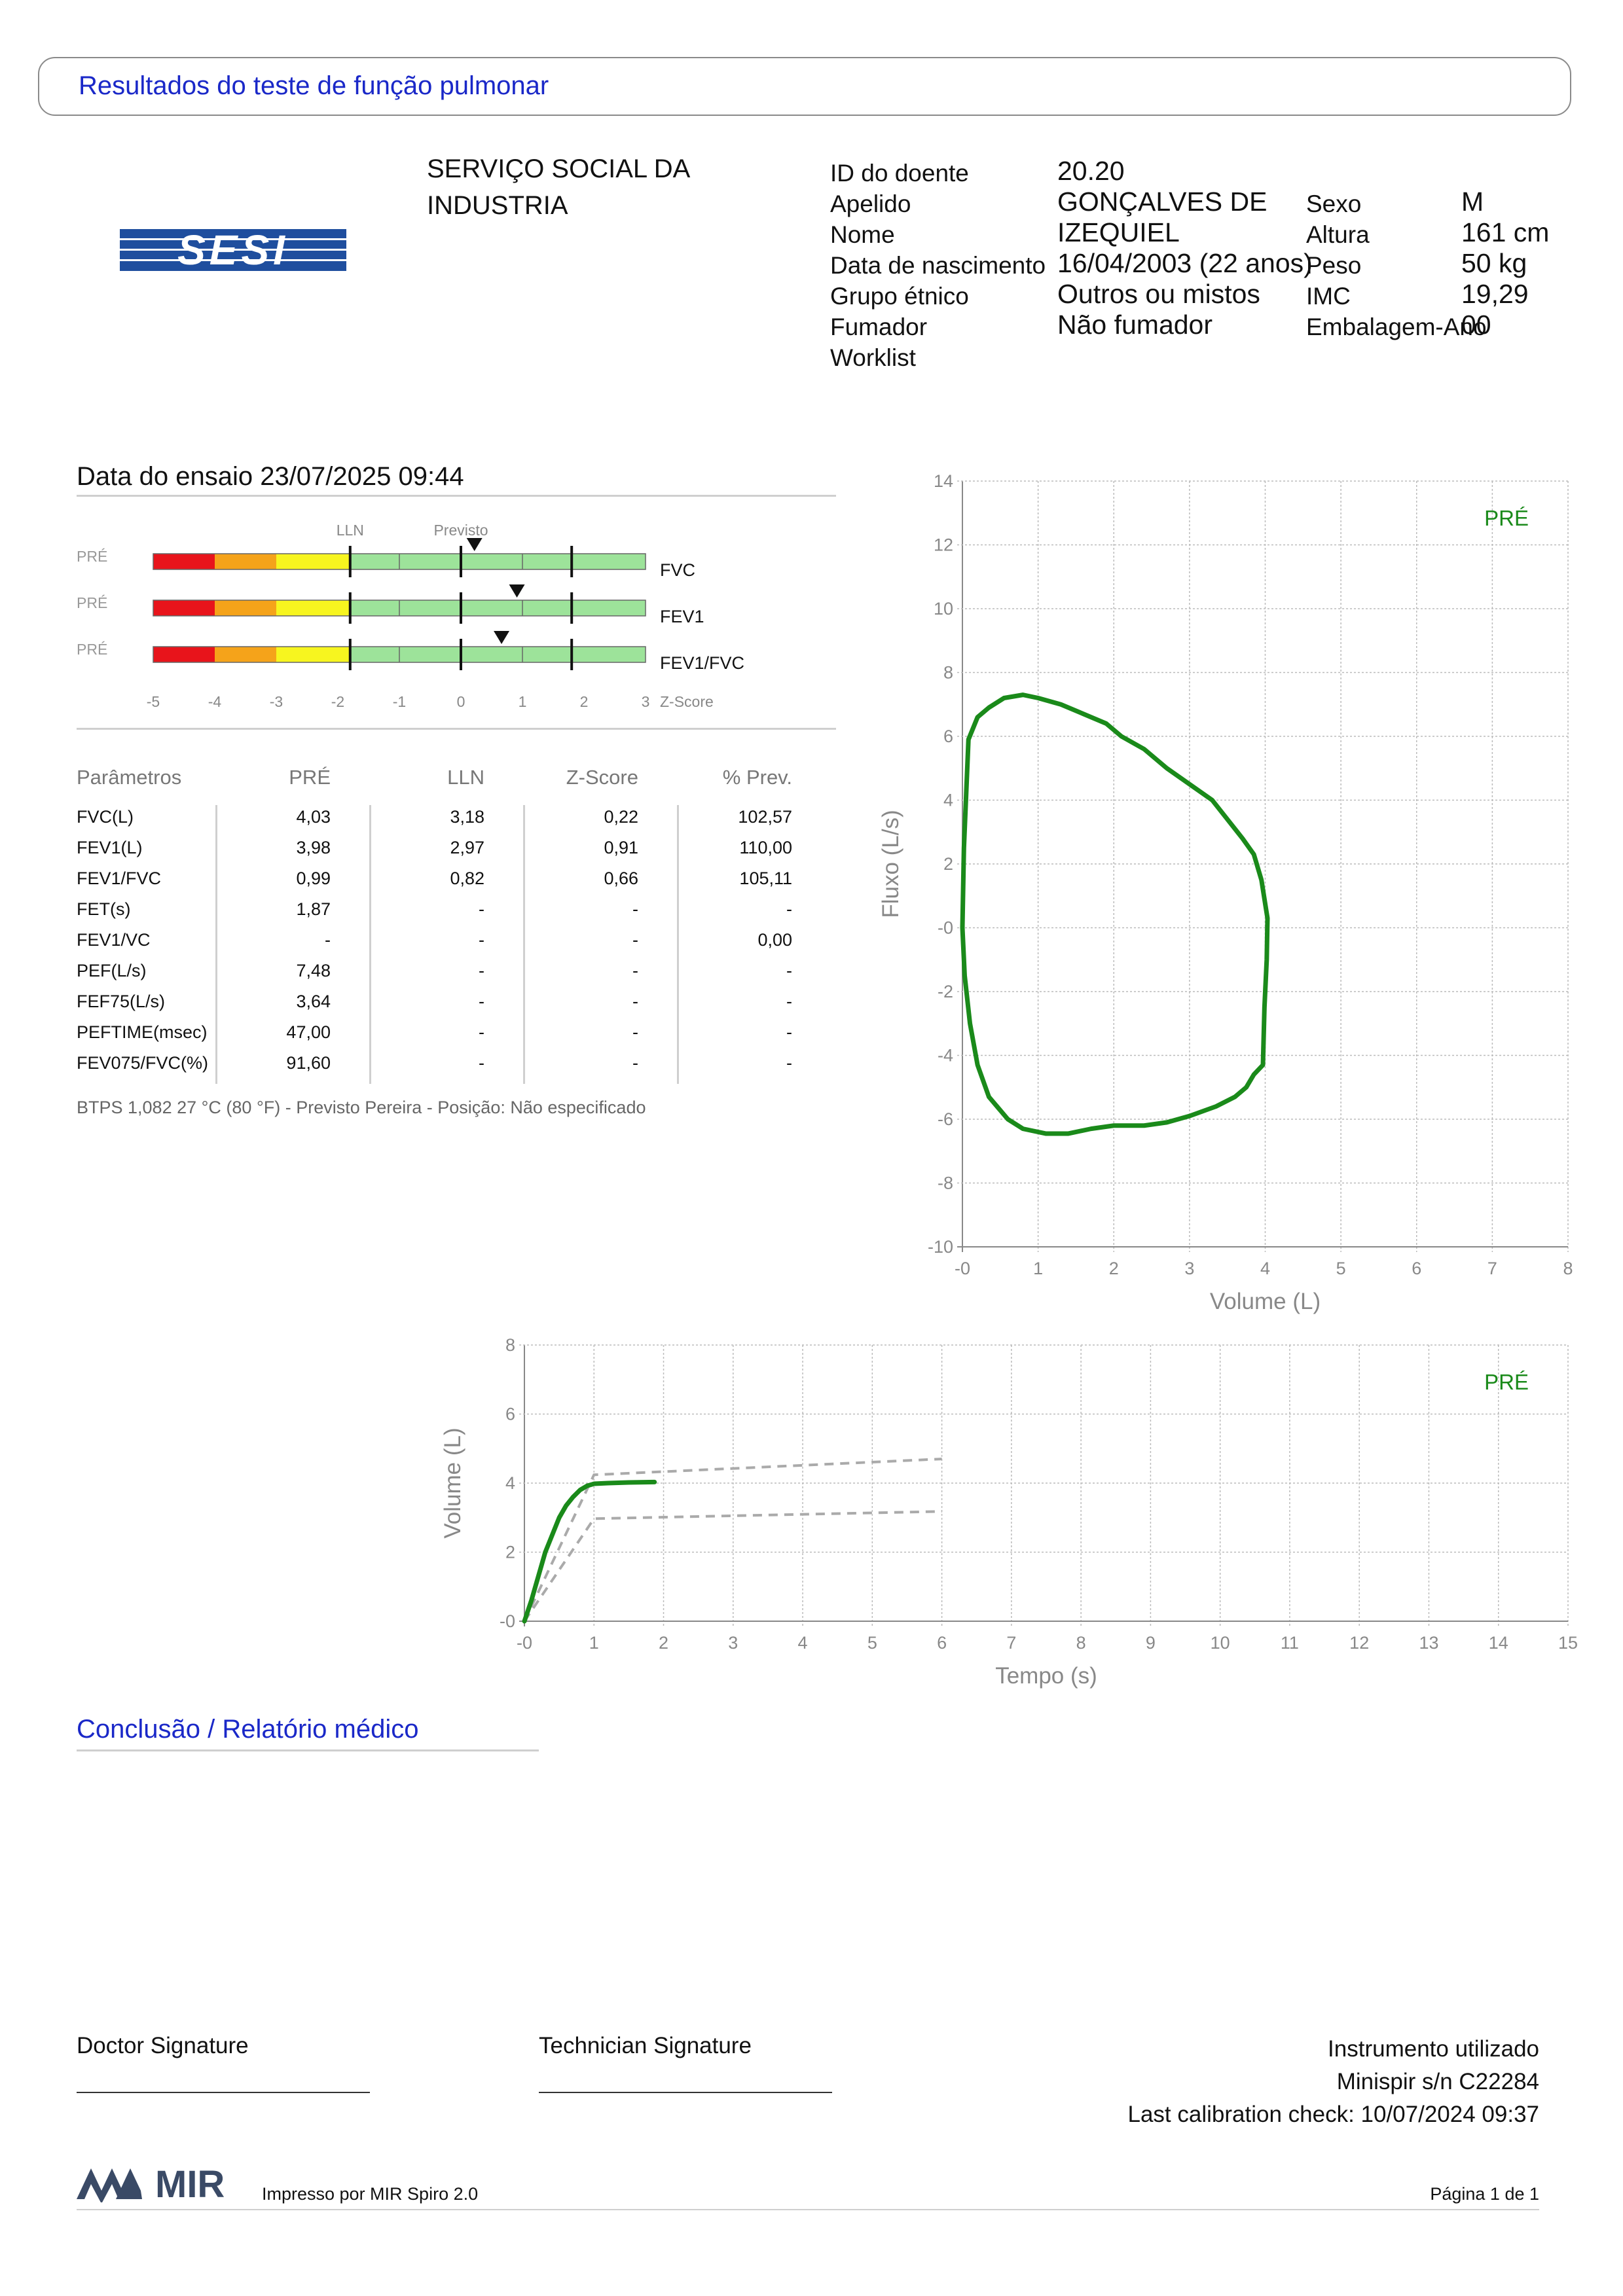  What do you see at coordinates (1484, 2194) in the screenshot?
I see `page-number: Página 1 de 1` at bounding box center [1484, 2194].